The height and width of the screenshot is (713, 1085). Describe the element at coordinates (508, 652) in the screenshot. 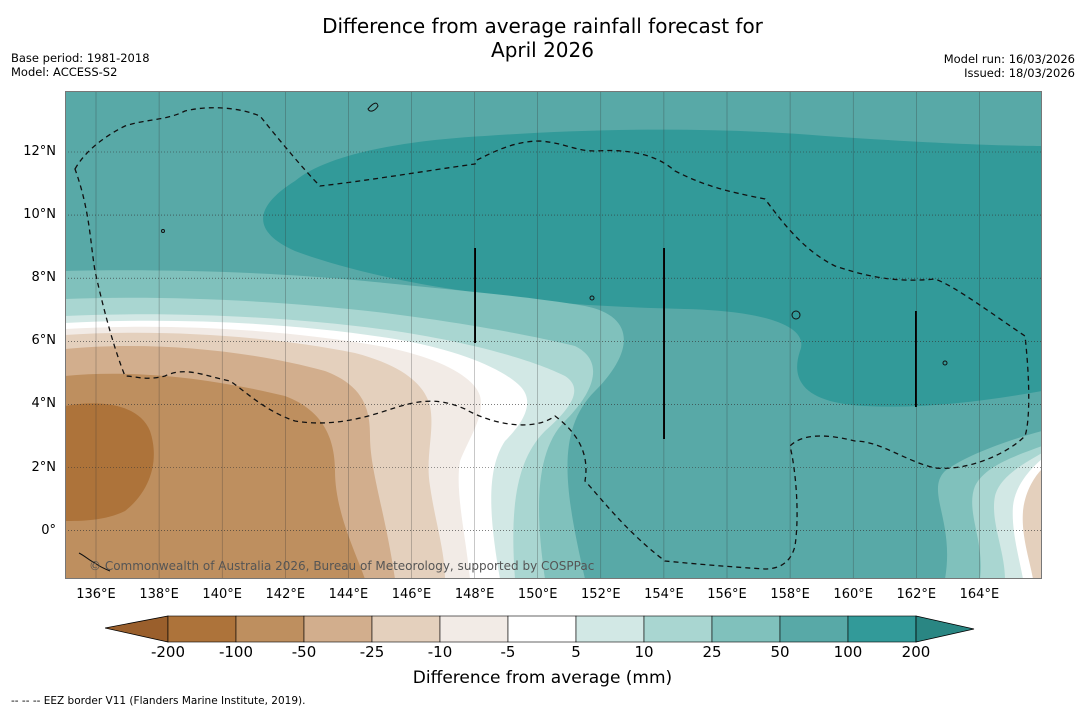

I see `colorbar-tick-label: -5` at that location.